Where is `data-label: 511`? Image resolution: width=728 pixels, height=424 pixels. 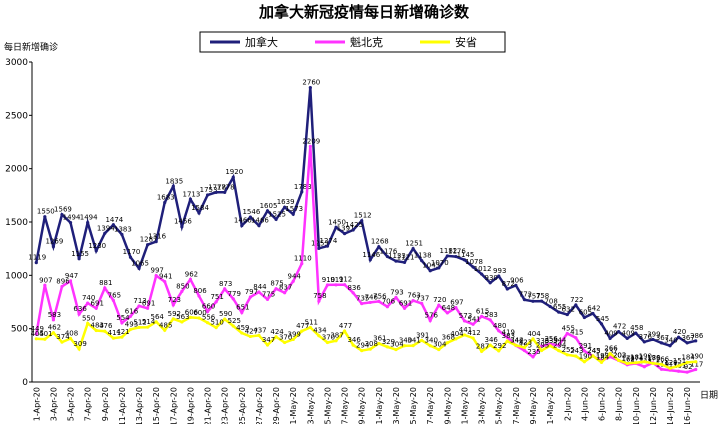
data-label: 511 is located at coordinates (311, 322).